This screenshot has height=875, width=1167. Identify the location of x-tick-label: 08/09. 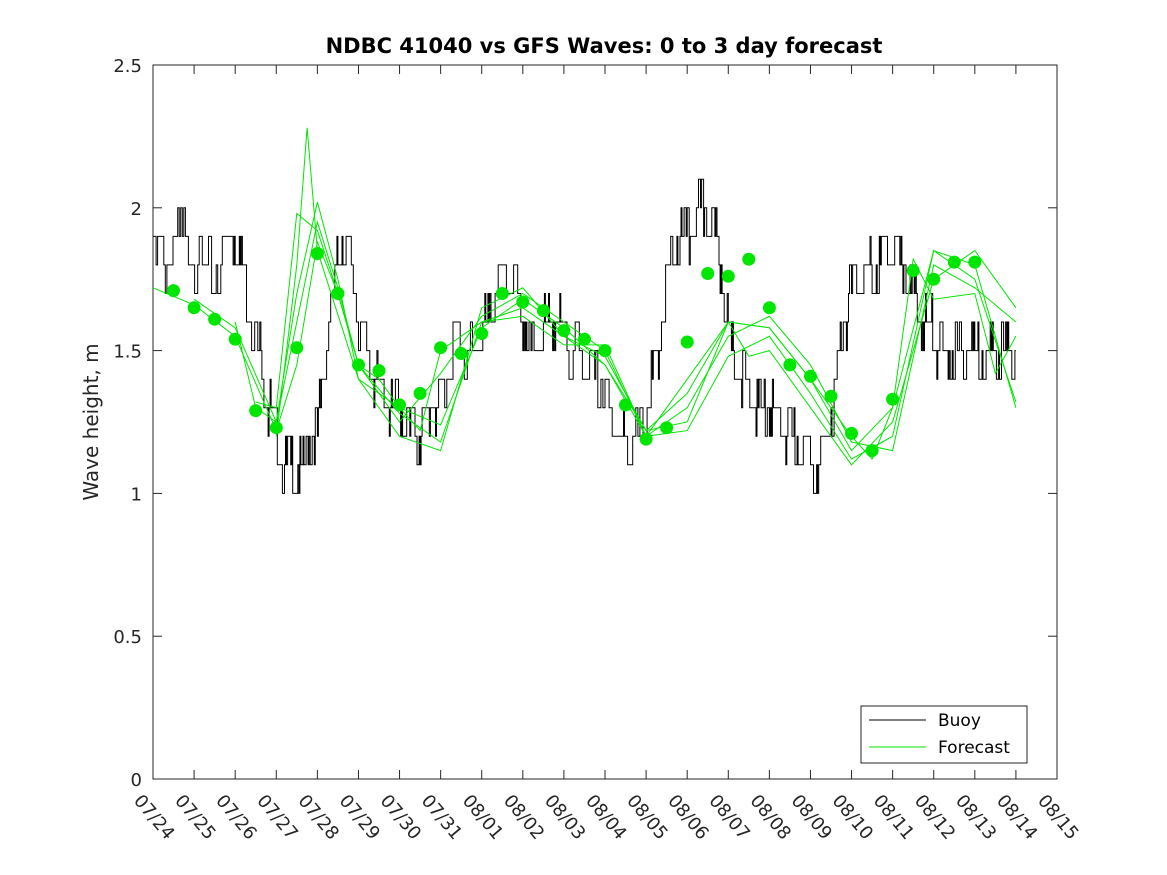
(811, 817).